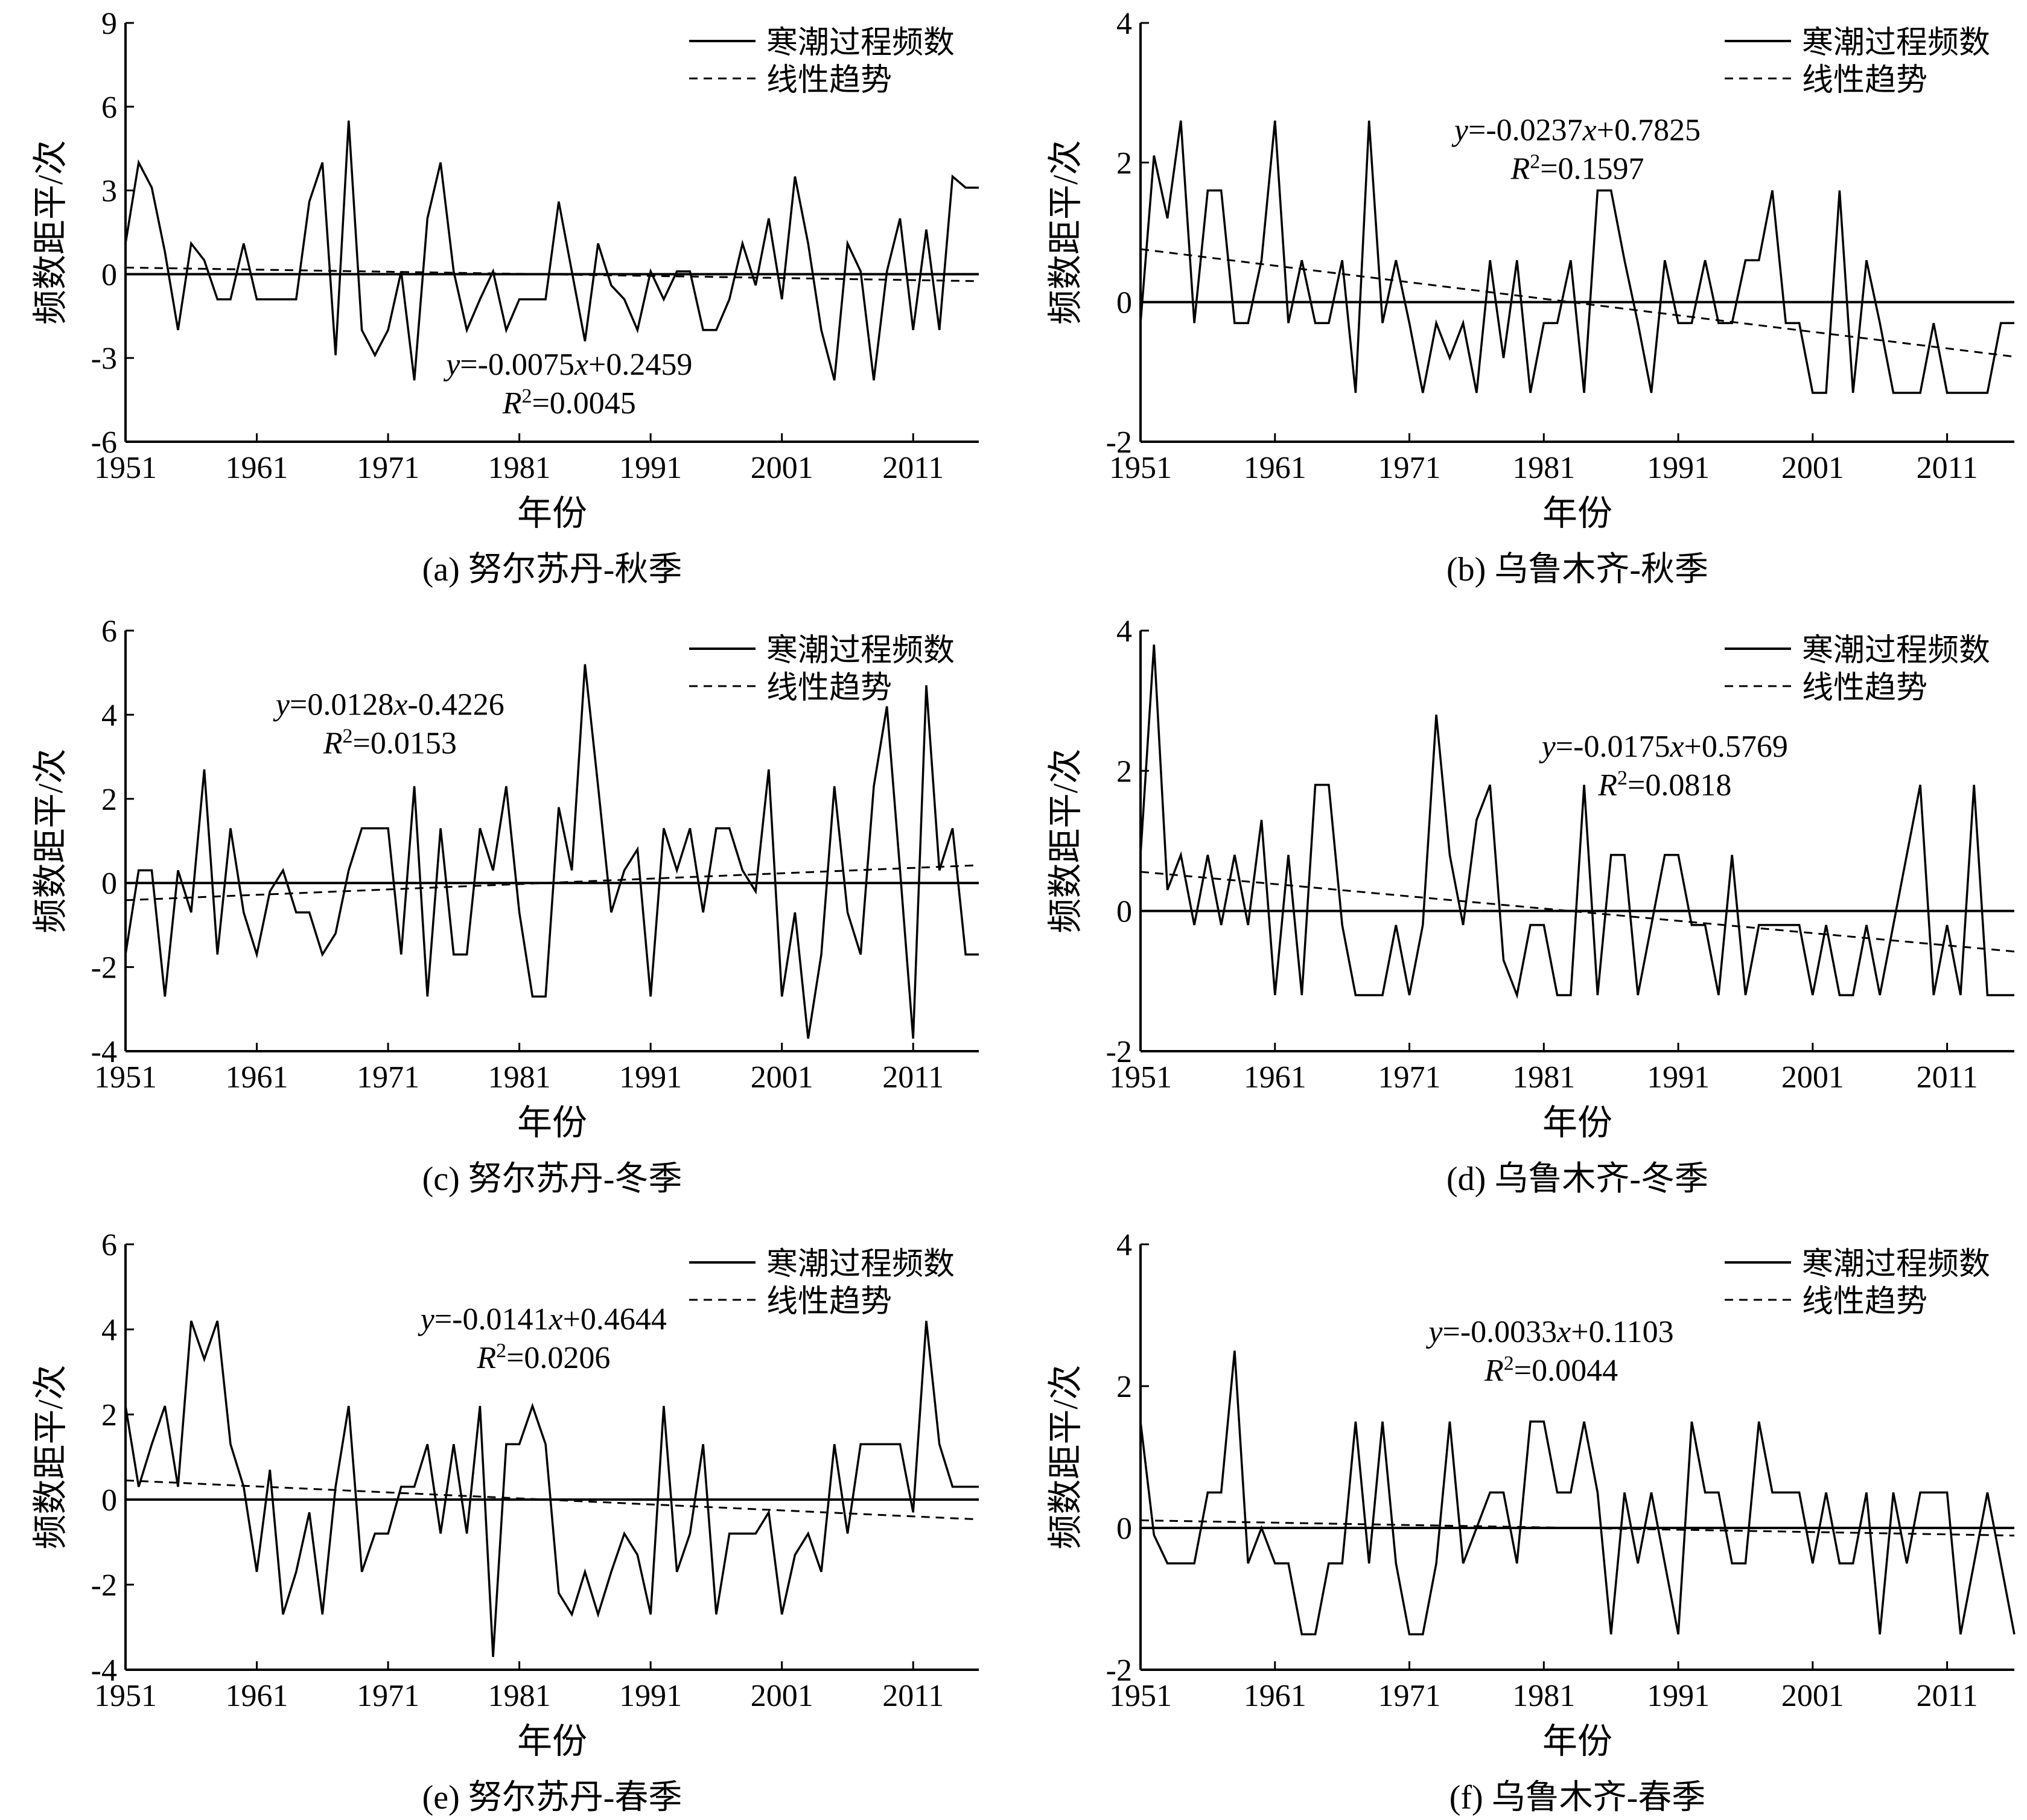 This screenshot has width=2027, height=1820. Describe the element at coordinates (552, 1797) in the screenshot. I see `panel-caption: (e) 努尔苏丹-春季` at that location.